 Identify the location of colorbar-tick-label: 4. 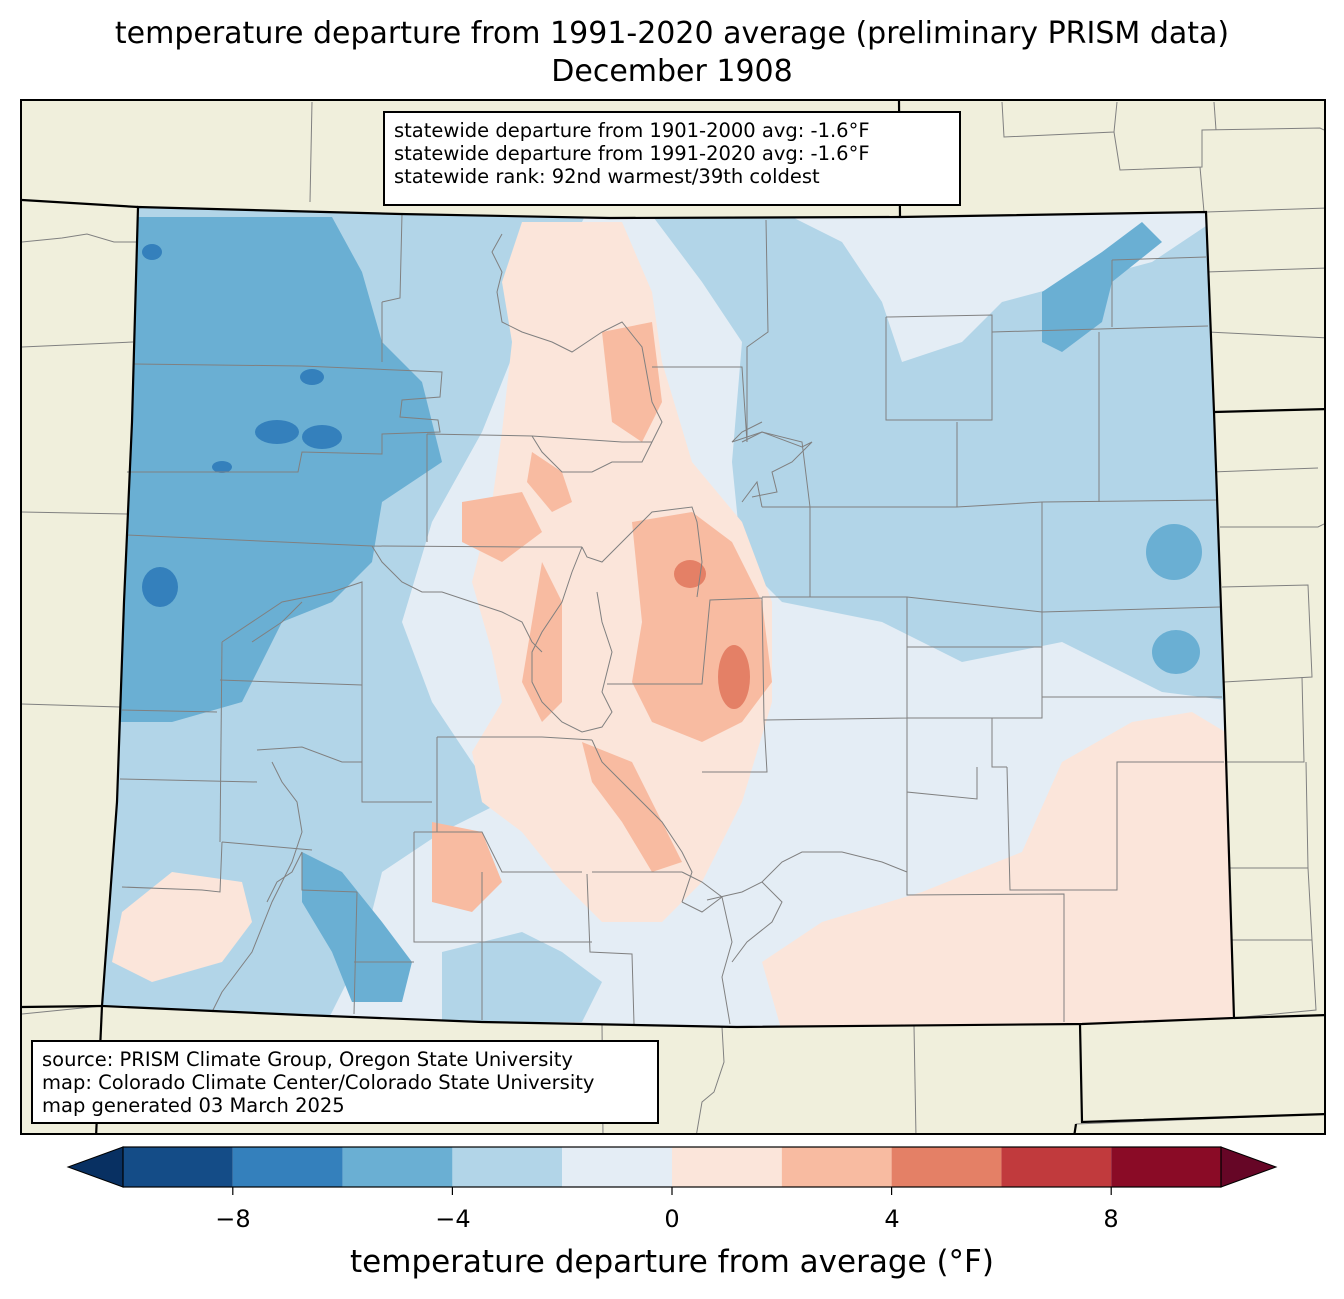
(892, 1219).